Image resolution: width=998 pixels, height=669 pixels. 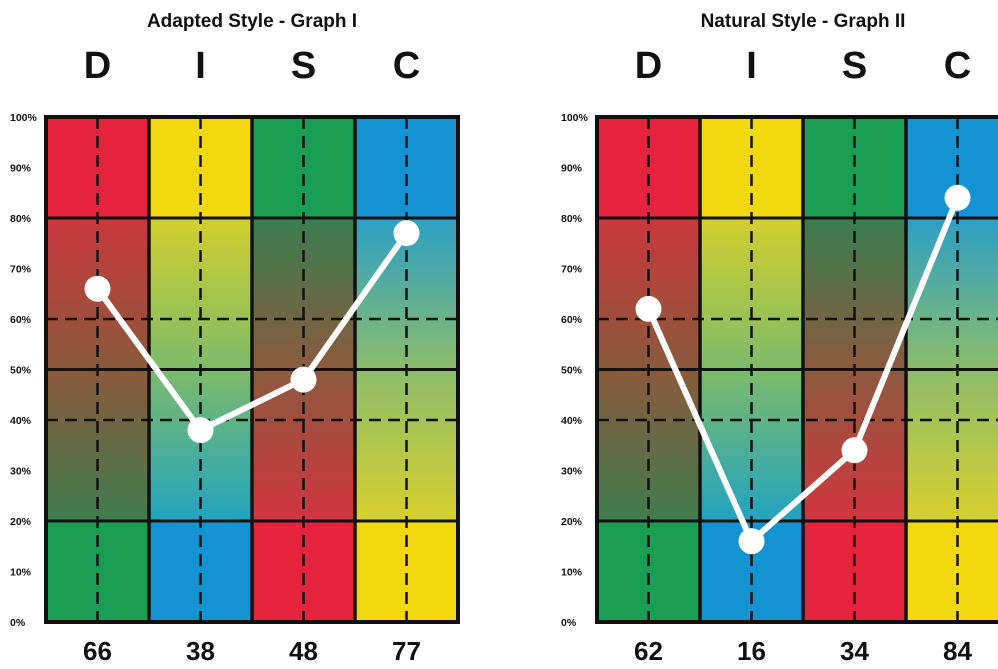 What do you see at coordinates (406, 651) in the screenshot?
I see `score-label-c: 77` at bounding box center [406, 651].